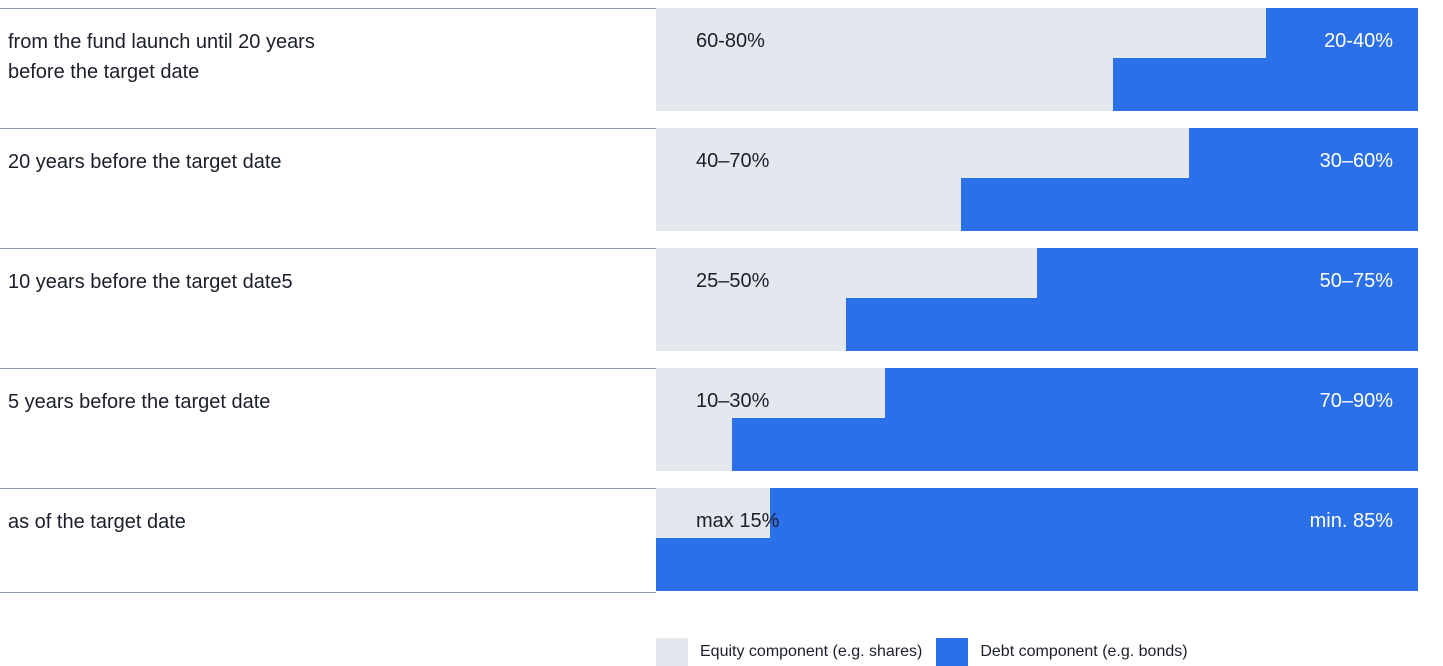 The width and height of the screenshot is (1443, 666). What do you see at coordinates (672, 652) in the screenshot?
I see `equity-swatch` at bounding box center [672, 652].